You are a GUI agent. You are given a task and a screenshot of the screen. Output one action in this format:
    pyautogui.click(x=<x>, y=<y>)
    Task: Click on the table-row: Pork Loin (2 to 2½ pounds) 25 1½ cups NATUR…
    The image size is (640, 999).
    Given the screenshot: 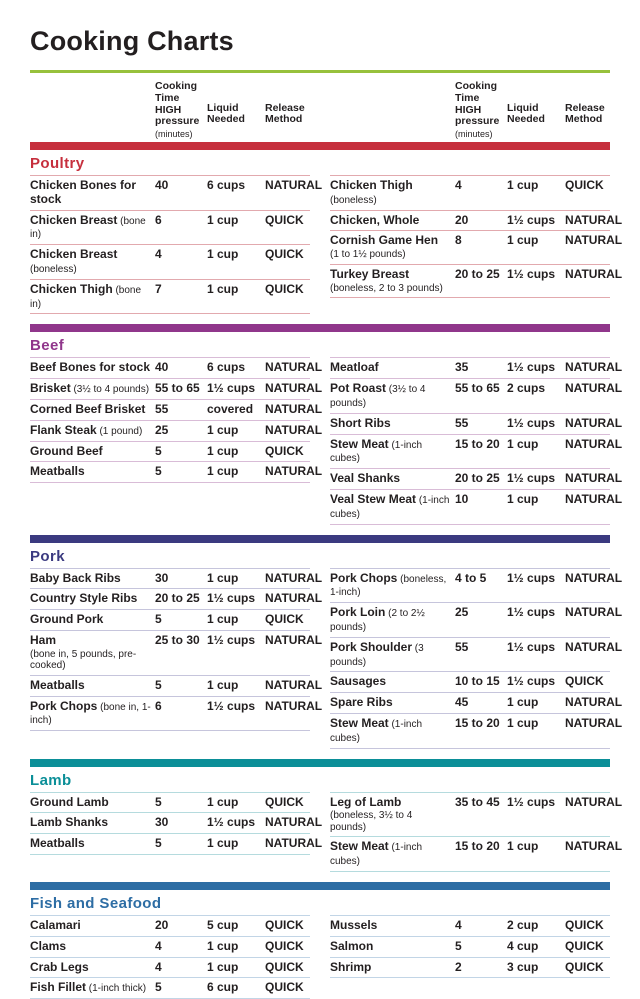 What is the action you would take?
    pyautogui.click(x=476, y=620)
    